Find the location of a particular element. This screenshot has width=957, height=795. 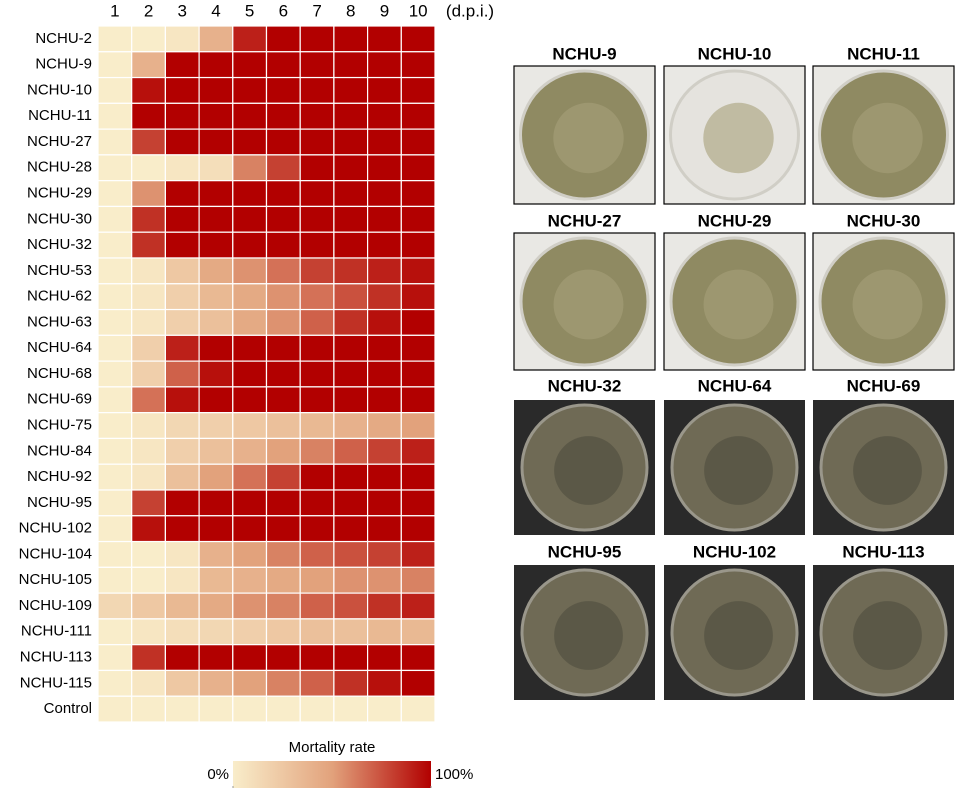

column-label: 1 is located at coordinates (114, 10).